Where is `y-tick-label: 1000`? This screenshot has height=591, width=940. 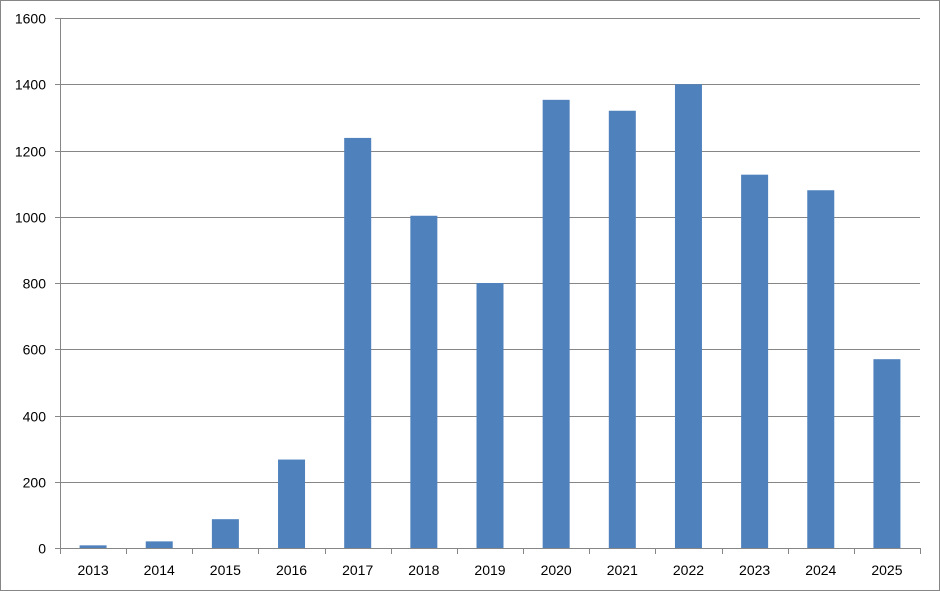 y-tick-label: 1000 is located at coordinates (30, 218).